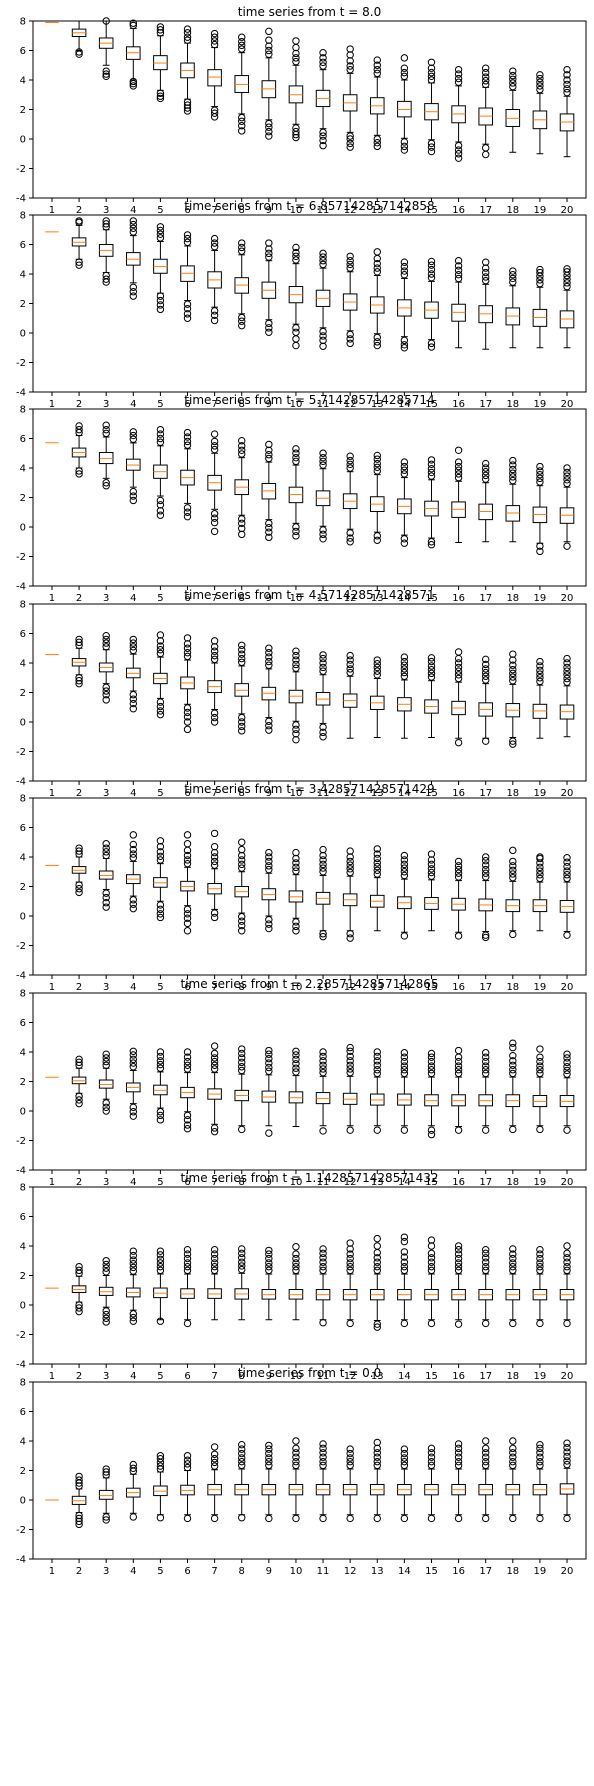  What do you see at coordinates (404, 1571) in the screenshot?
I see `x-tick-label: 14` at bounding box center [404, 1571].